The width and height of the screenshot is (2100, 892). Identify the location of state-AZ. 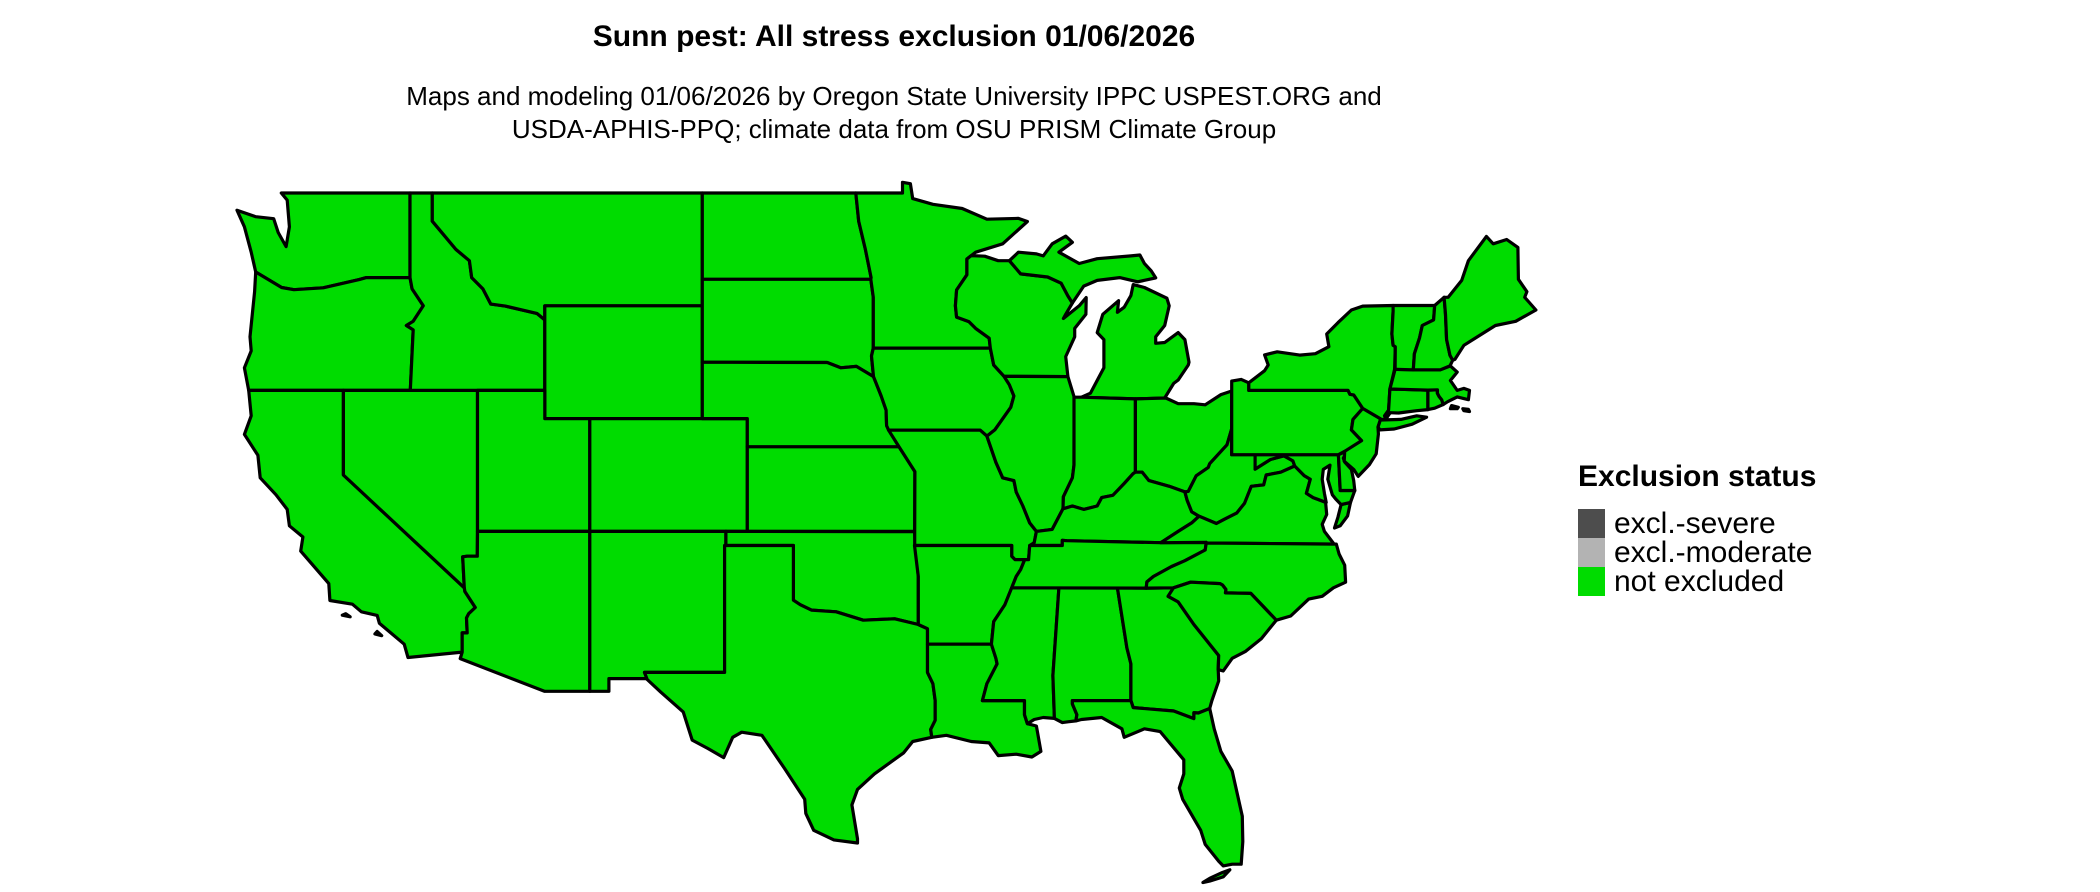
(525, 611).